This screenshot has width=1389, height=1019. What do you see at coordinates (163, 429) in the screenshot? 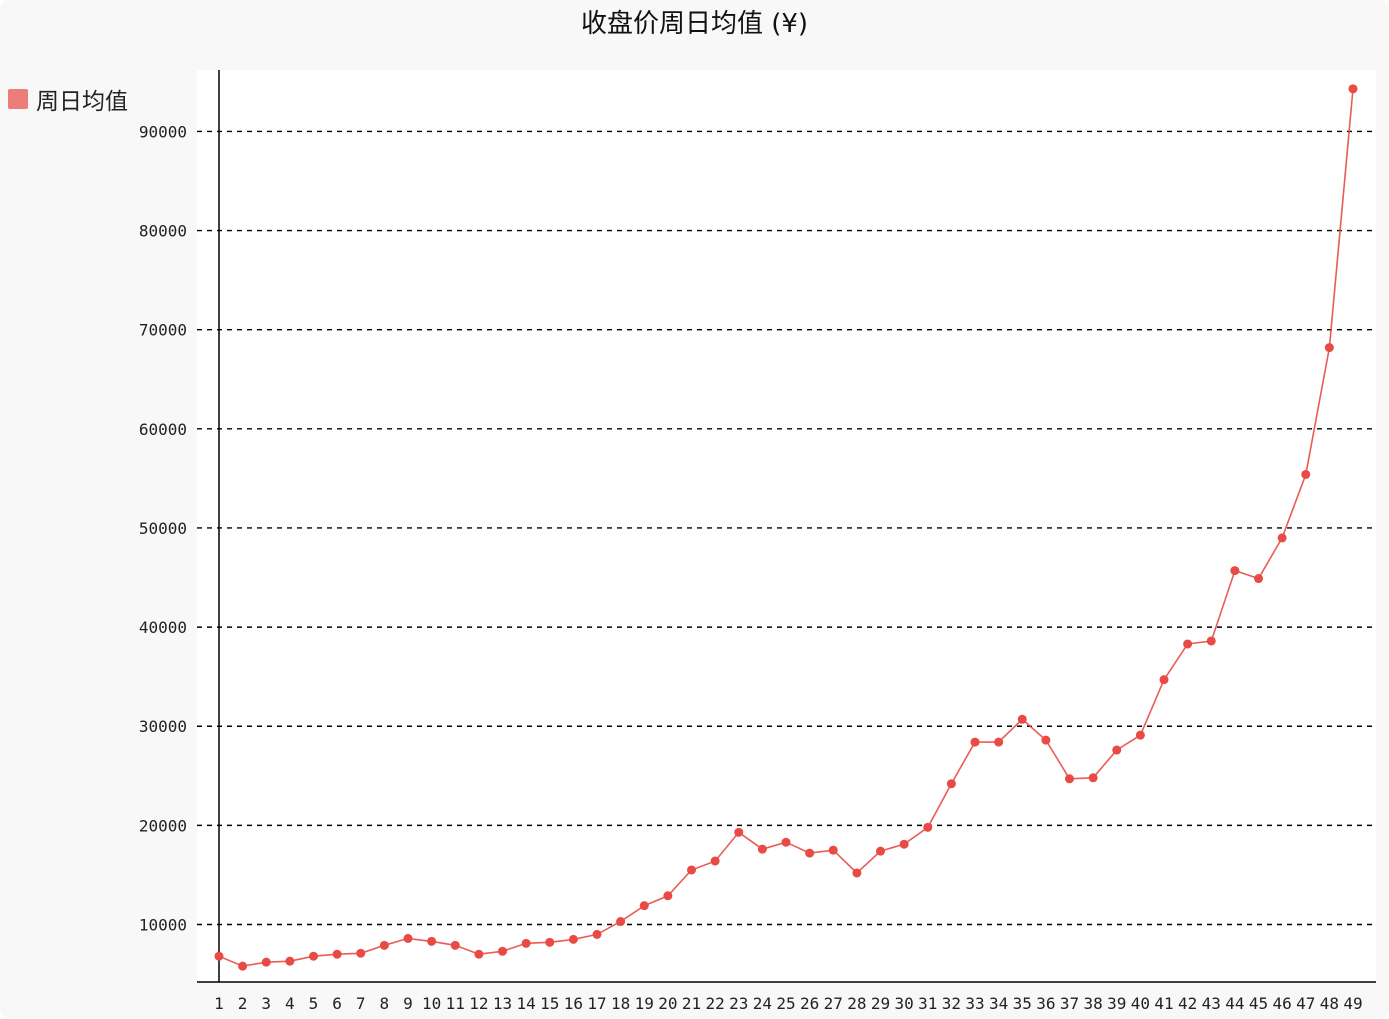
I see `y-tick-label: 60000` at bounding box center [163, 429].